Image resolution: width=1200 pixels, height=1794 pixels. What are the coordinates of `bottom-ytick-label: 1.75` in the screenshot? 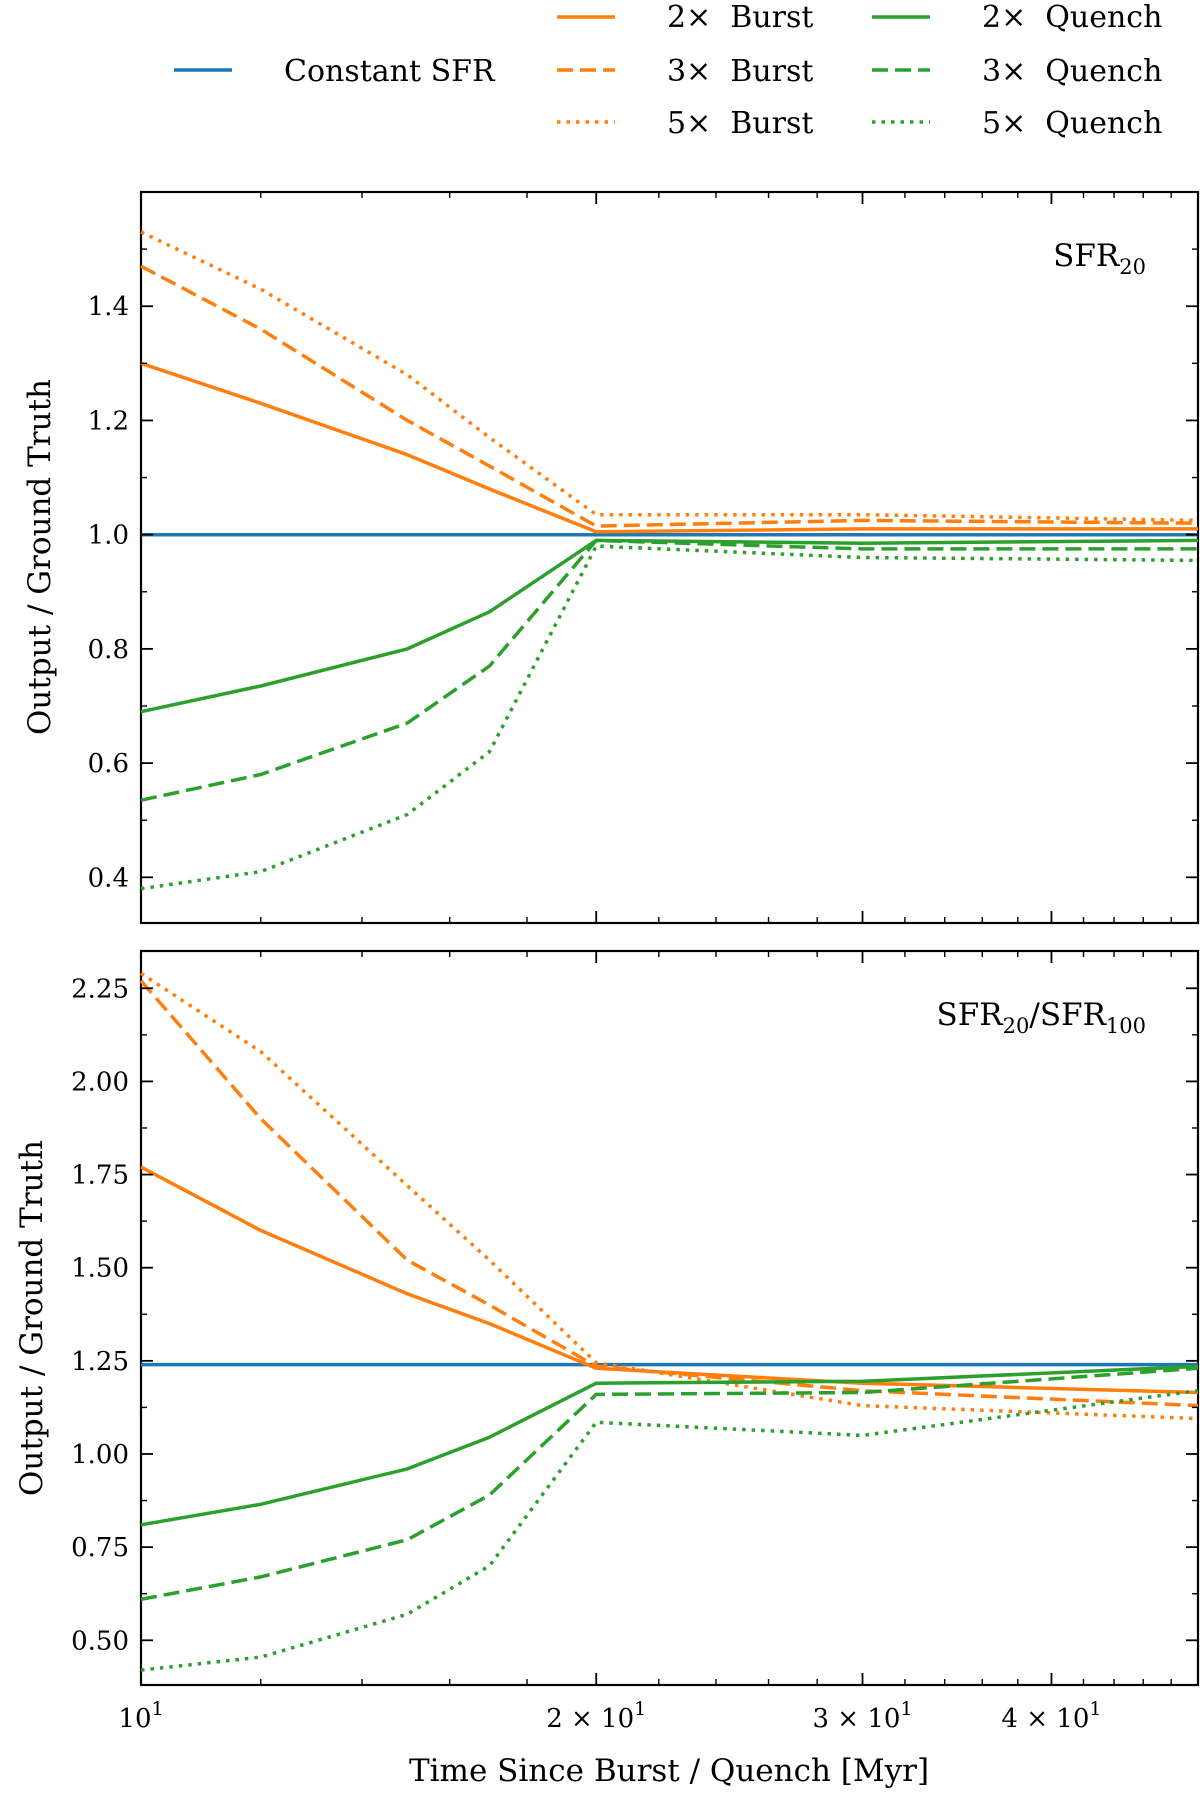 It's located at (100, 1176).